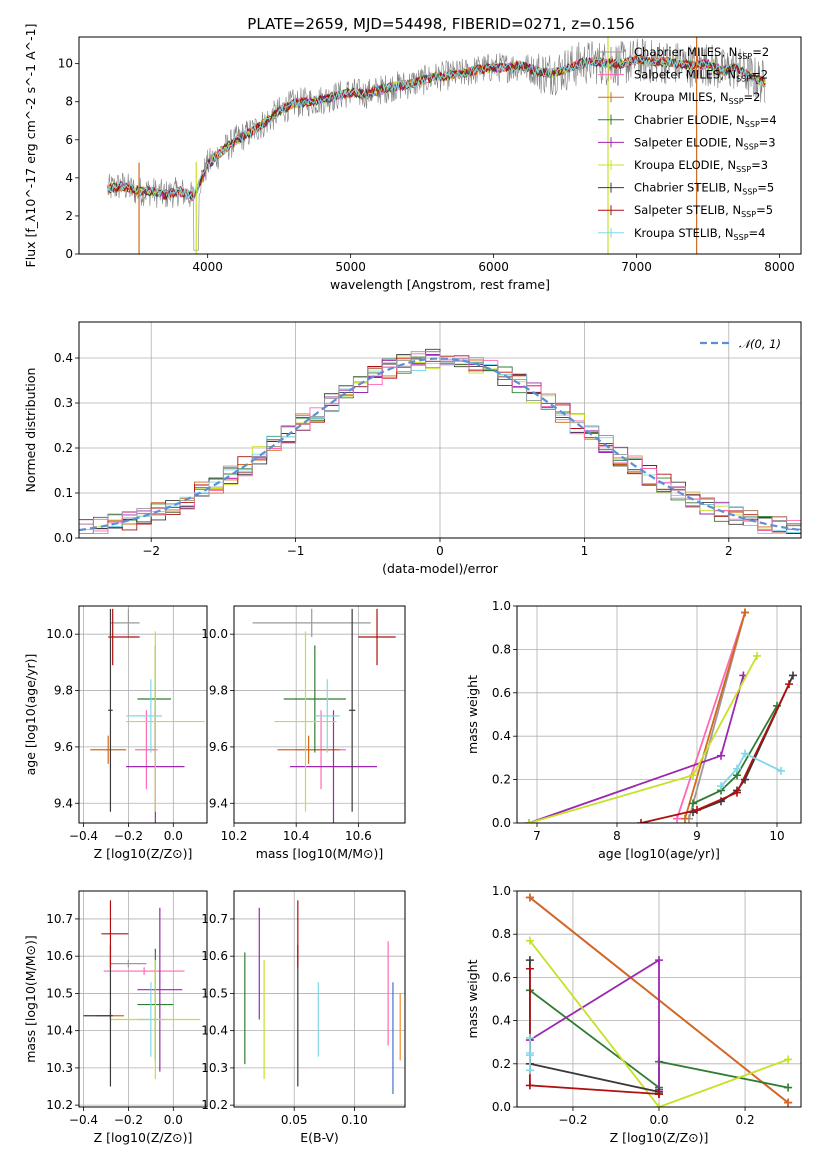 The image size is (819, 1170). What do you see at coordinates (659, 960) in the screenshot?
I see `point-salpeter-elodie` at bounding box center [659, 960].